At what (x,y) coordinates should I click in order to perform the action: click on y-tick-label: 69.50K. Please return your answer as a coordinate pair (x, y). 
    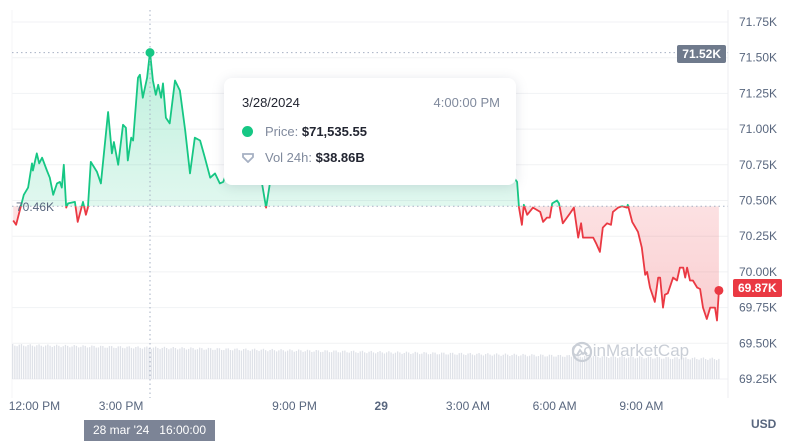
    Looking at the image, I should click on (758, 343).